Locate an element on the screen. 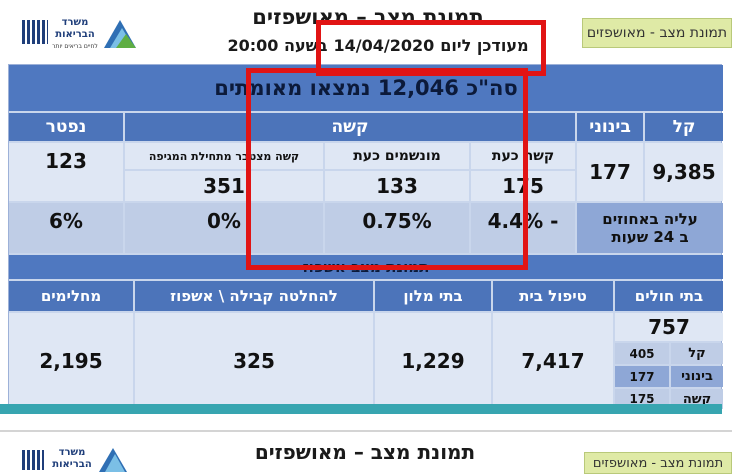 The width and height of the screenshot is (732, 474). logo-emblem-bottom-icon is located at coordinates (113, 460).